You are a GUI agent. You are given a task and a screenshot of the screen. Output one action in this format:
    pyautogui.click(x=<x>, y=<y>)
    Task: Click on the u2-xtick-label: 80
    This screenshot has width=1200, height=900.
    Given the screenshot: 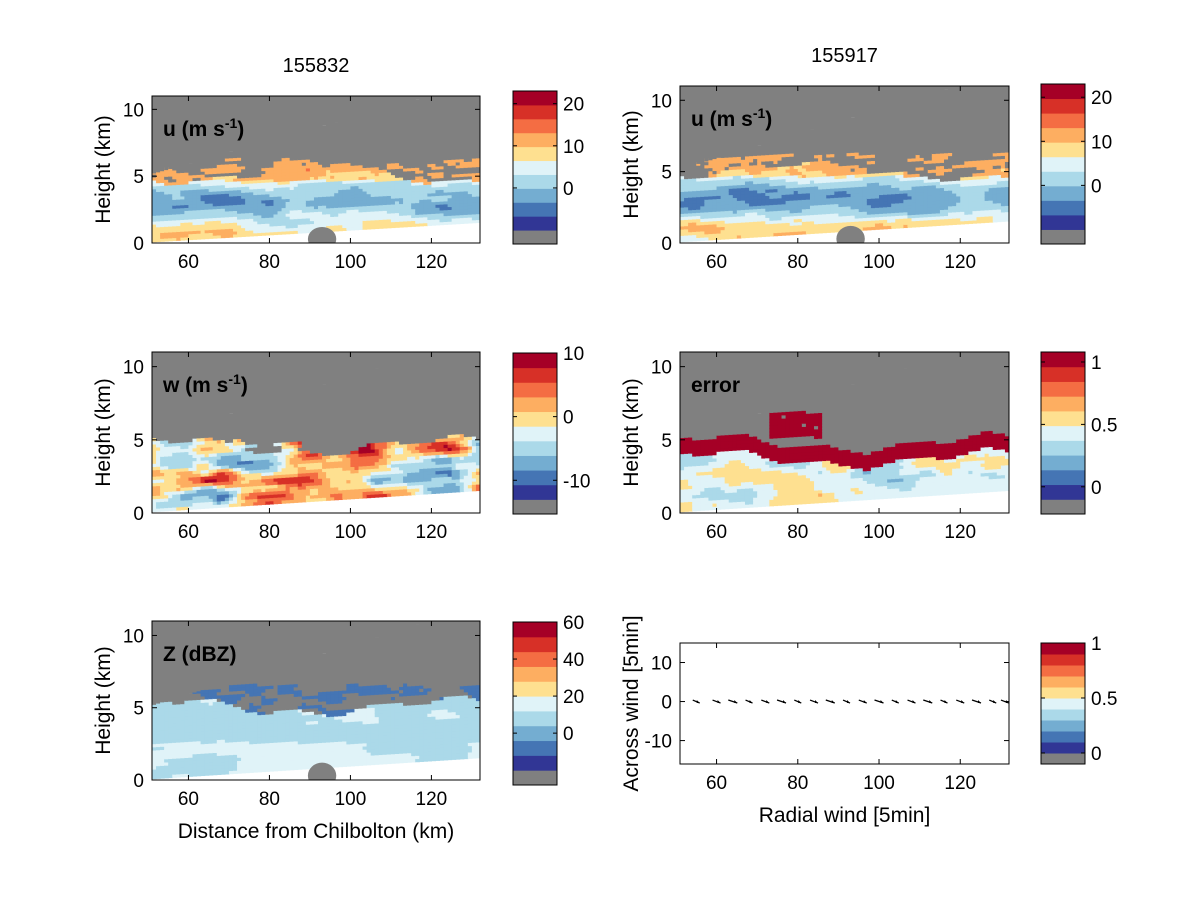 What is the action you would take?
    pyautogui.click(x=797, y=262)
    